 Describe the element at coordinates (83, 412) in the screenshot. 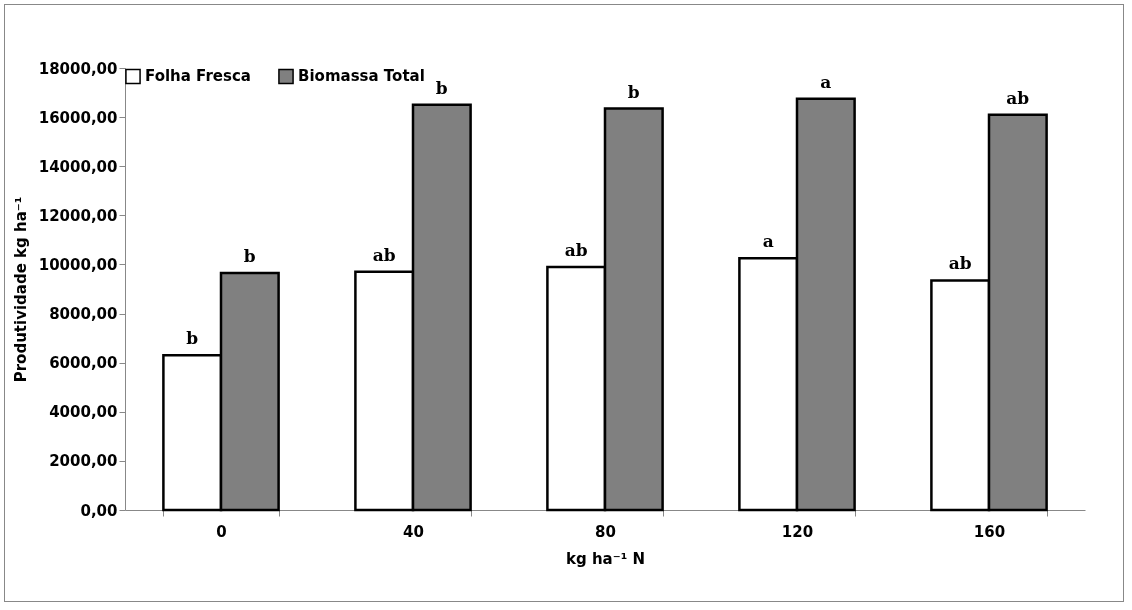

I see `y-tick-label: 4000,00` at that location.